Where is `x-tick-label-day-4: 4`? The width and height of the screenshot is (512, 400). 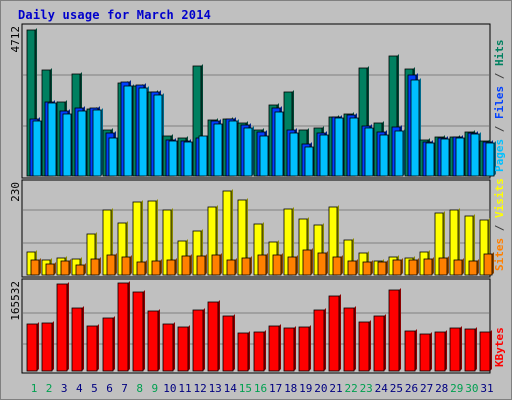 x-tick-label-day-4: 4 is located at coordinates (79, 388).